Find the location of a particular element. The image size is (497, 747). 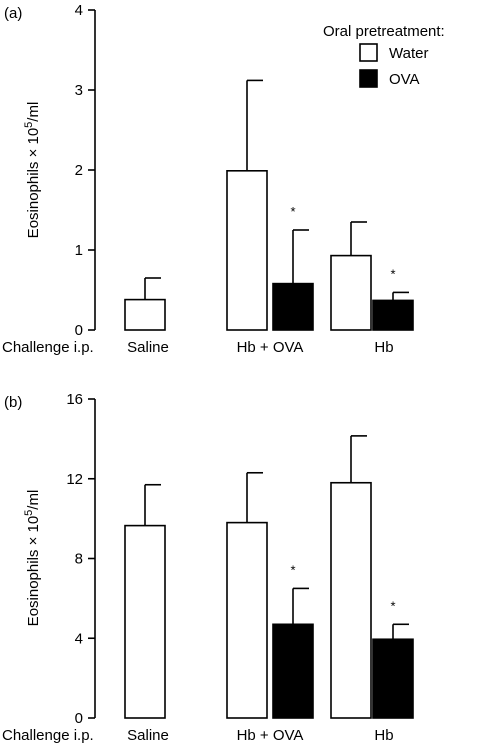

legend-label: Water is located at coordinates (408, 53).